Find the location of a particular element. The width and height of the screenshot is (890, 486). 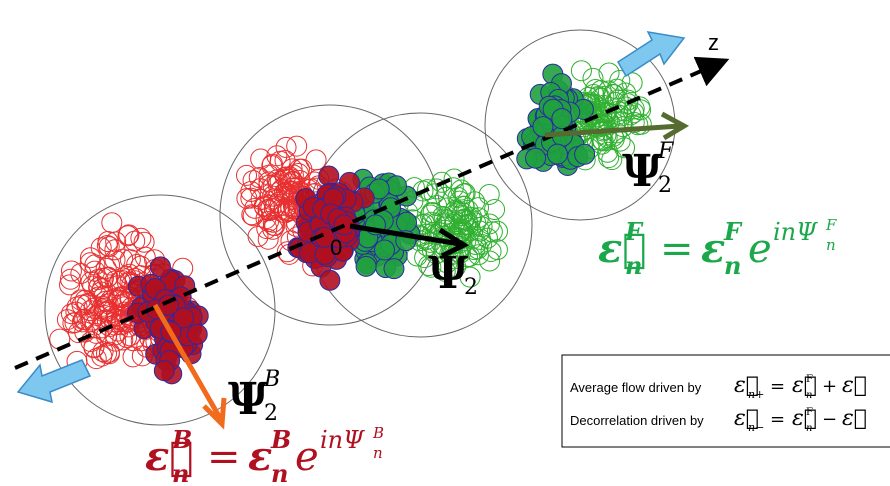

psi-sup: B is located at coordinates (271, 379).